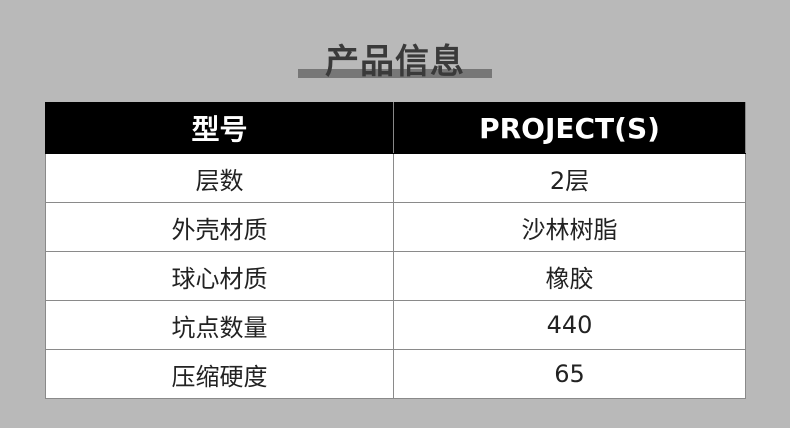 This screenshot has width=790, height=428. I want to click on spec-value: 沙林树脂, so click(569, 227).